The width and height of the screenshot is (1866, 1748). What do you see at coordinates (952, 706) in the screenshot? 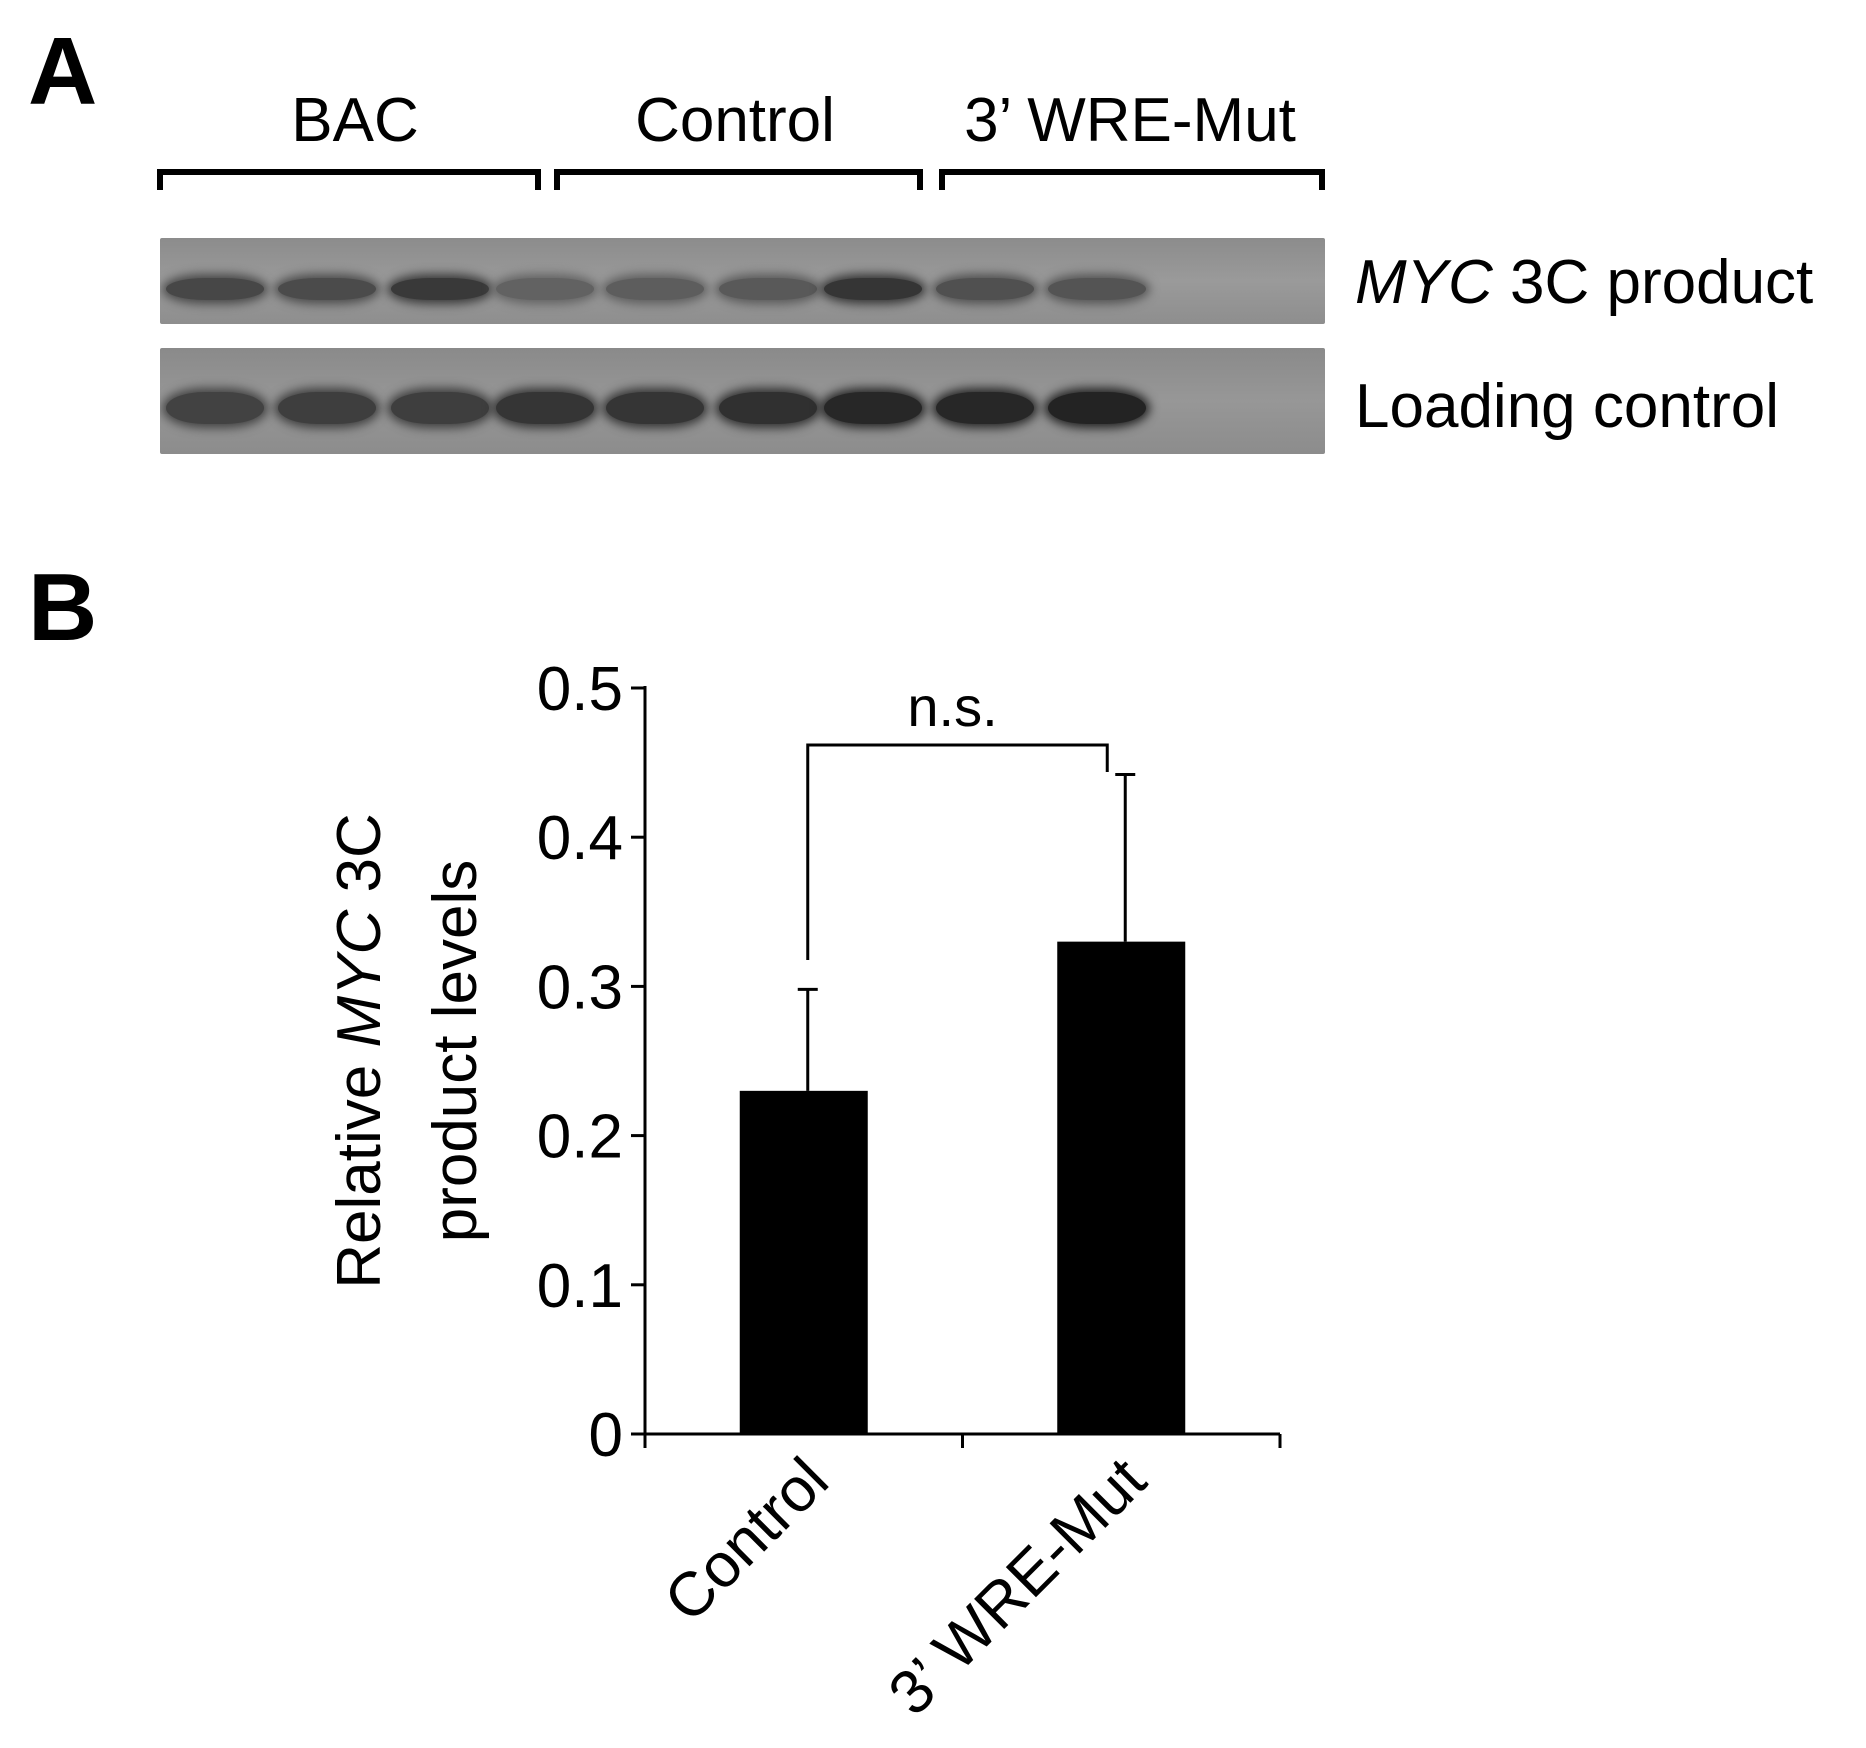
I see `significance-label: n.s.` at bounding box center [952, 706].